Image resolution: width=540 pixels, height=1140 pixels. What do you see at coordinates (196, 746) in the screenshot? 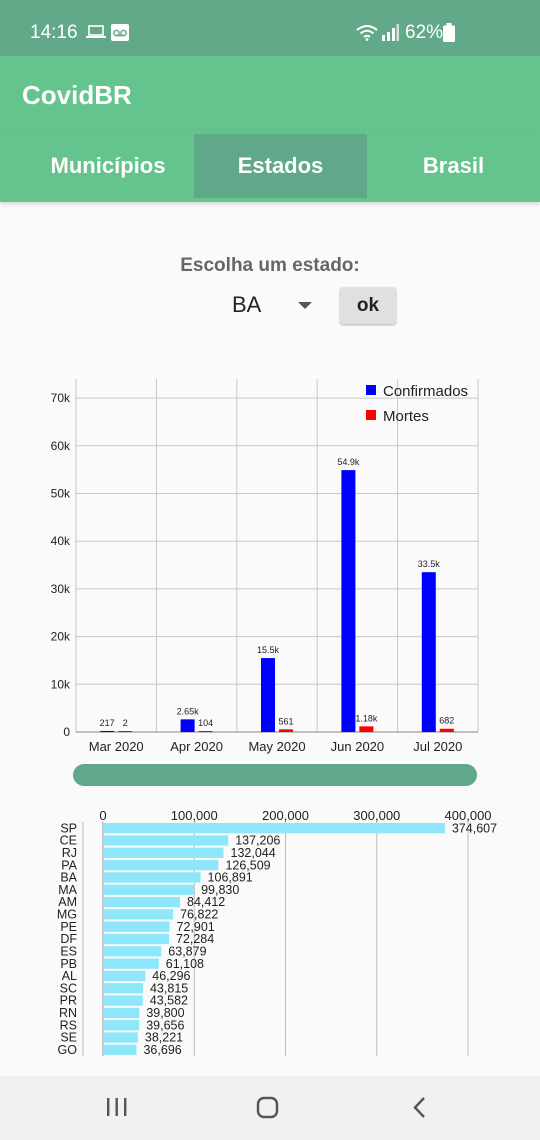
I see `x-tick-label: Apr 2020` at bounding box center [196, 746].